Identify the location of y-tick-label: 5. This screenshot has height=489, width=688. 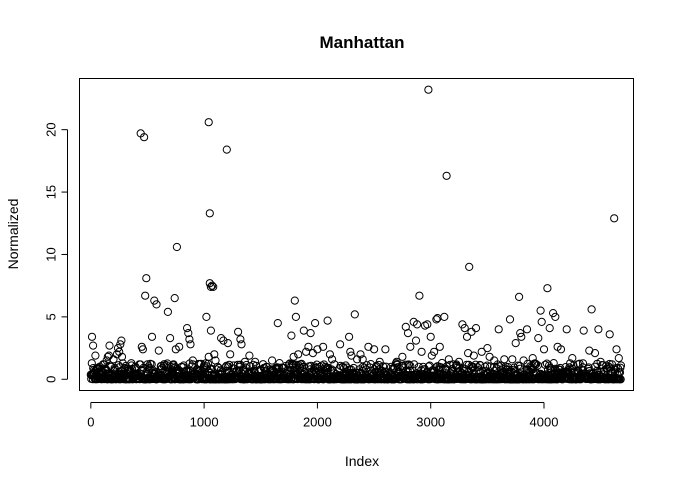
(51, 316).